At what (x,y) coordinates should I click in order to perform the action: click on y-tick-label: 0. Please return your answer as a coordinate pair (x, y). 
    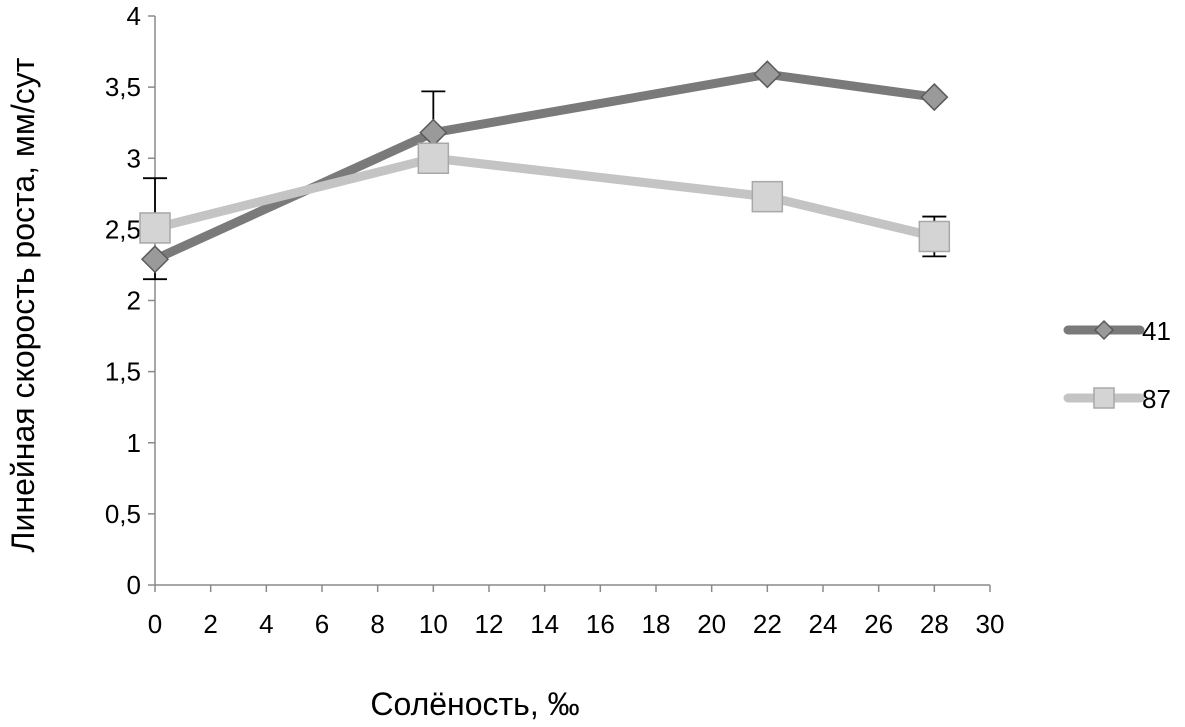
    Looking at the image, I should click on (134, 585).